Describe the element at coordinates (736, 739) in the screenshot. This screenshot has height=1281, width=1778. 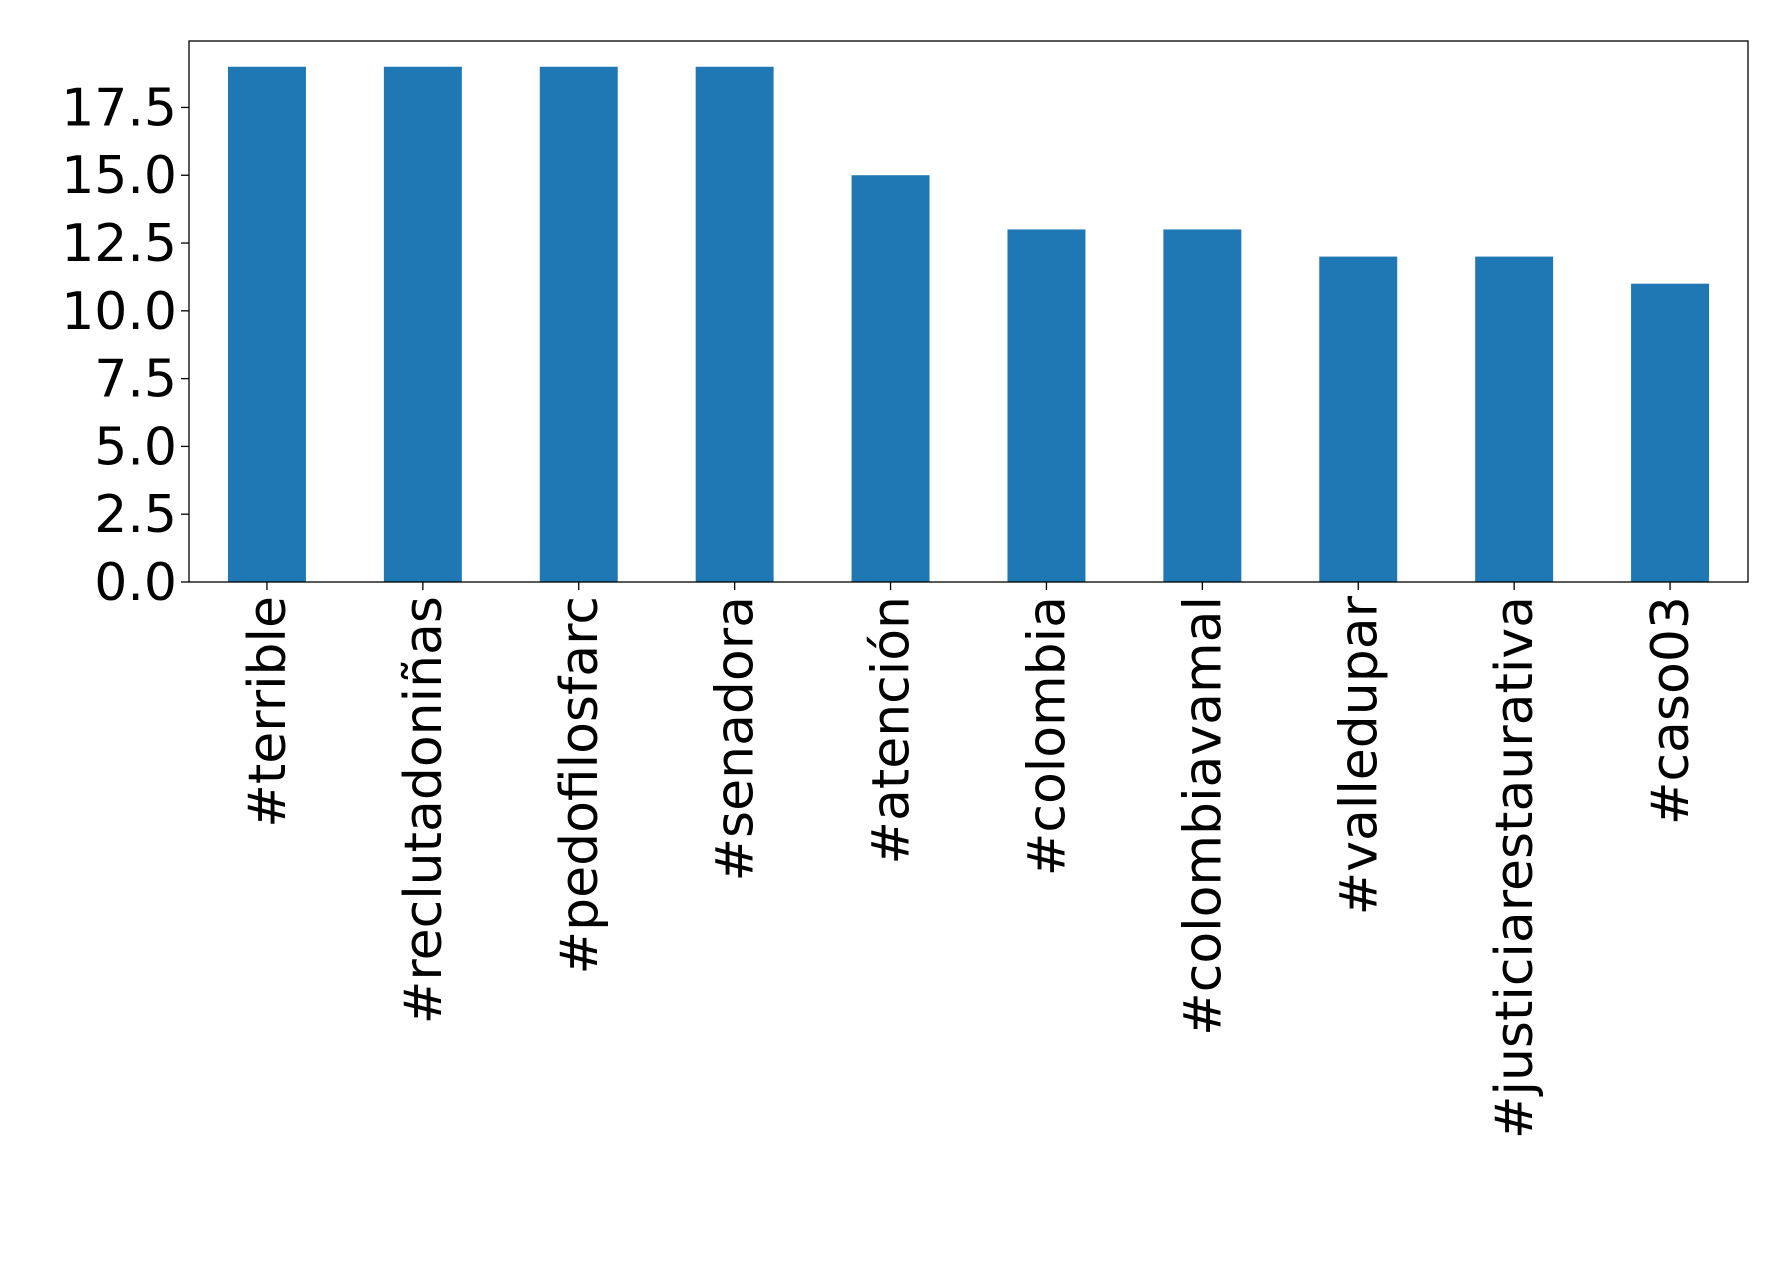
I see `x-tick-label: #senadora` at that location.